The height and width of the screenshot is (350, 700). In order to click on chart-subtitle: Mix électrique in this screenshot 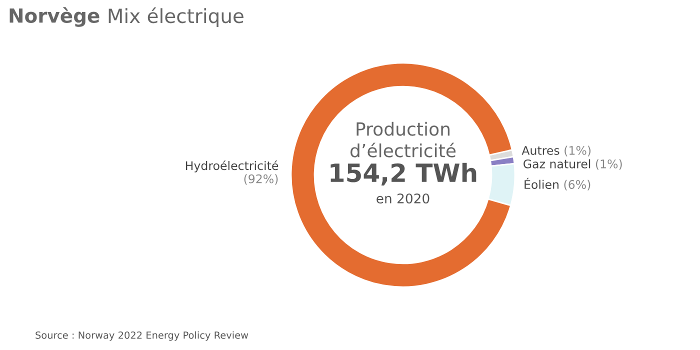, I will do `click(176, 17)`.